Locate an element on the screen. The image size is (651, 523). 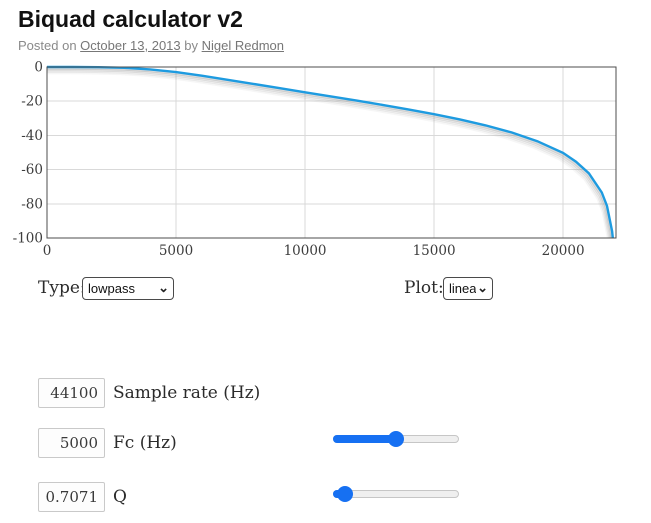
svg-text: 20000 is located at coordinates (563, 251).